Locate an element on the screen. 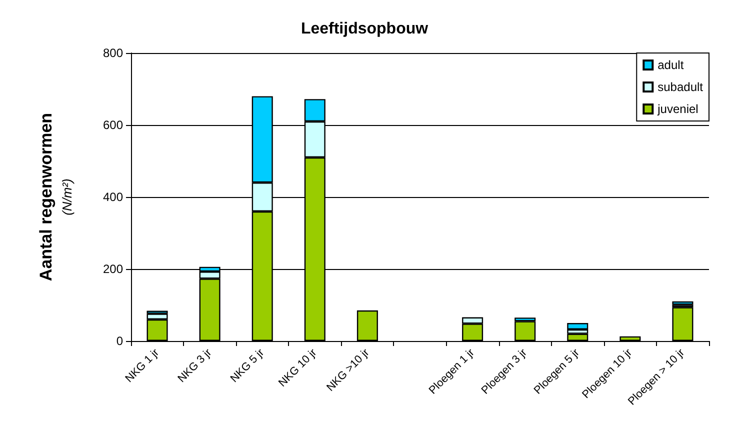 Image resolution: width=729 pixels, height=448 pixels. chart-title: Leeftijdsopbouw is located at coordinates (364, 29).